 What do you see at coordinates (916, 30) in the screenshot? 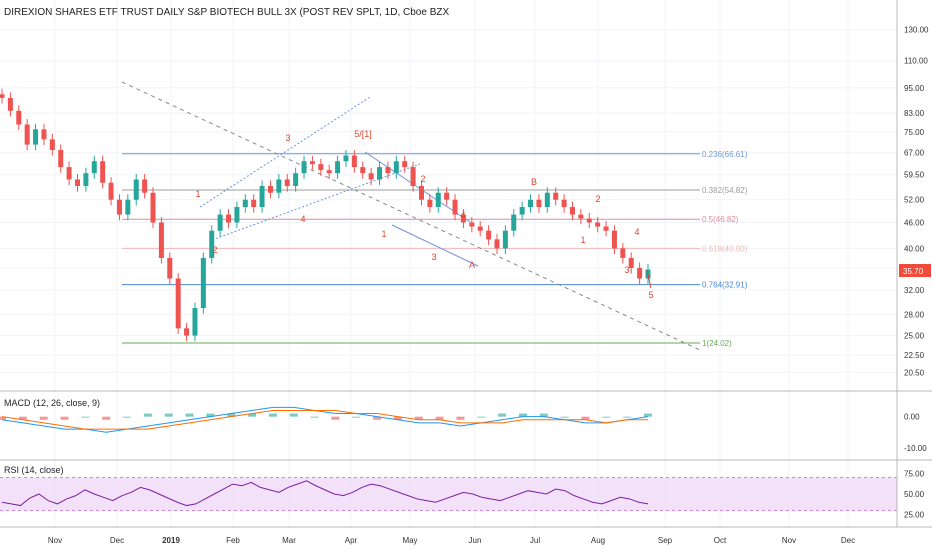
I see `price-tick-label: 130.00` at bounding box center [916, 30].